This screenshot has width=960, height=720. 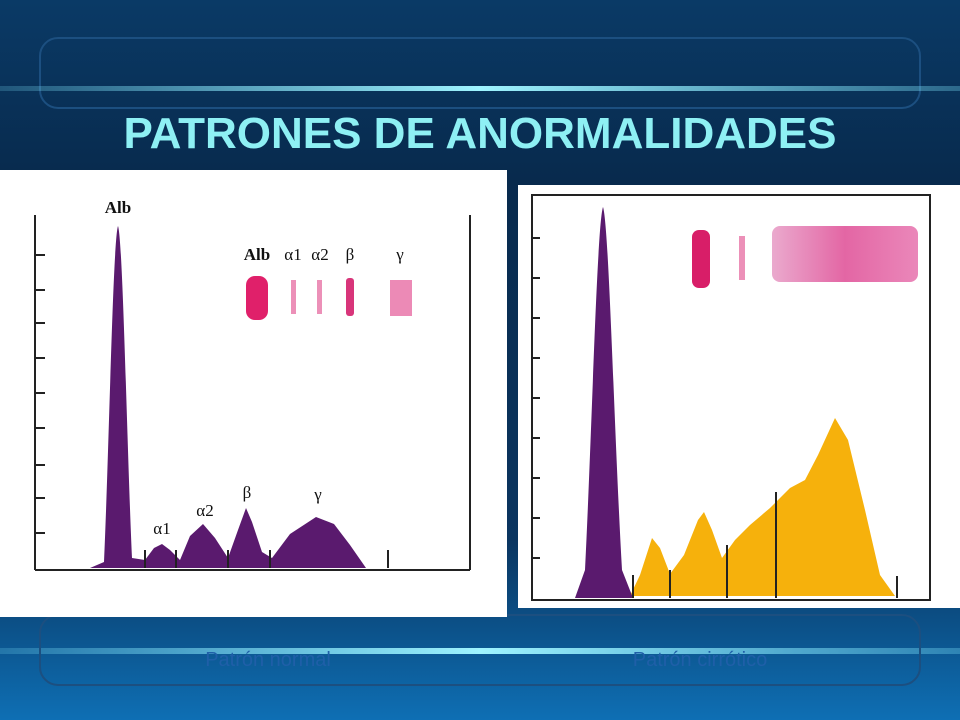 I want to click on gamma-area, so click(x=762, y=507).